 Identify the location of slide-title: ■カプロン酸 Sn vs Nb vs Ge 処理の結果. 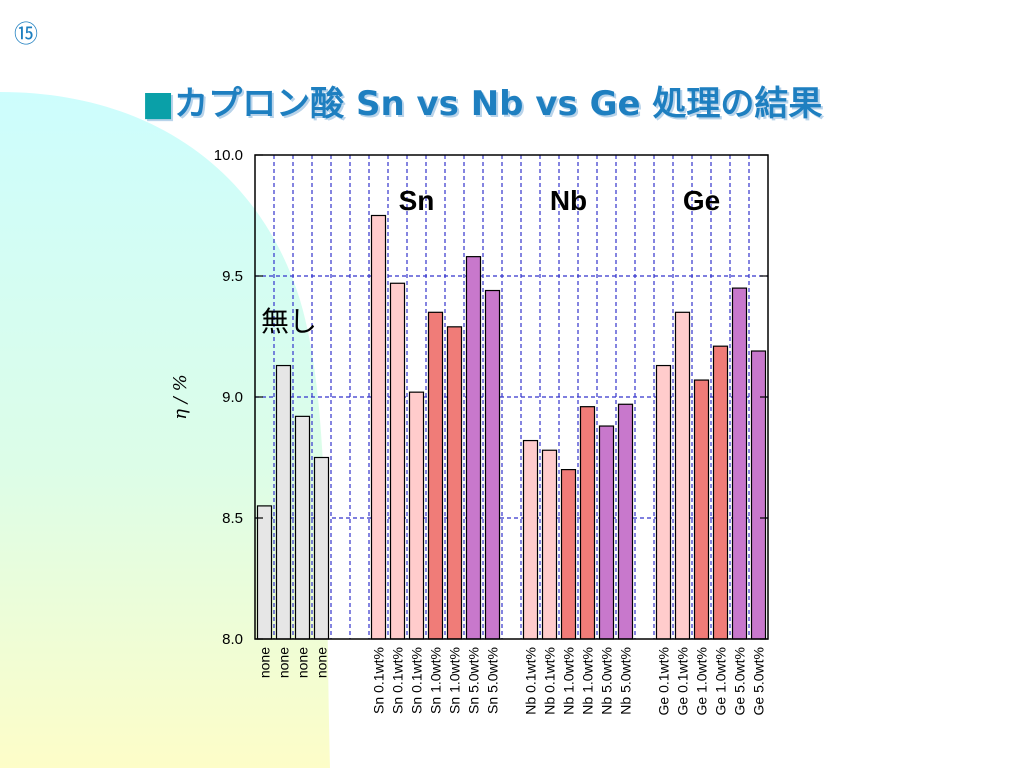
(482, 100).